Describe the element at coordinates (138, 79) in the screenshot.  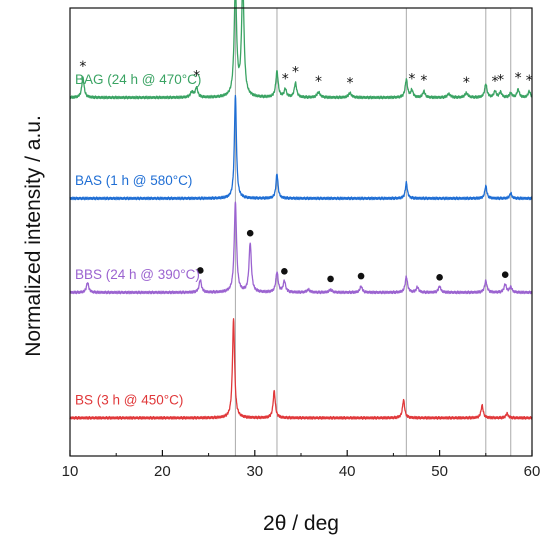
I see `series-label-0: BAG (24 h @ 470°C)` at that location.